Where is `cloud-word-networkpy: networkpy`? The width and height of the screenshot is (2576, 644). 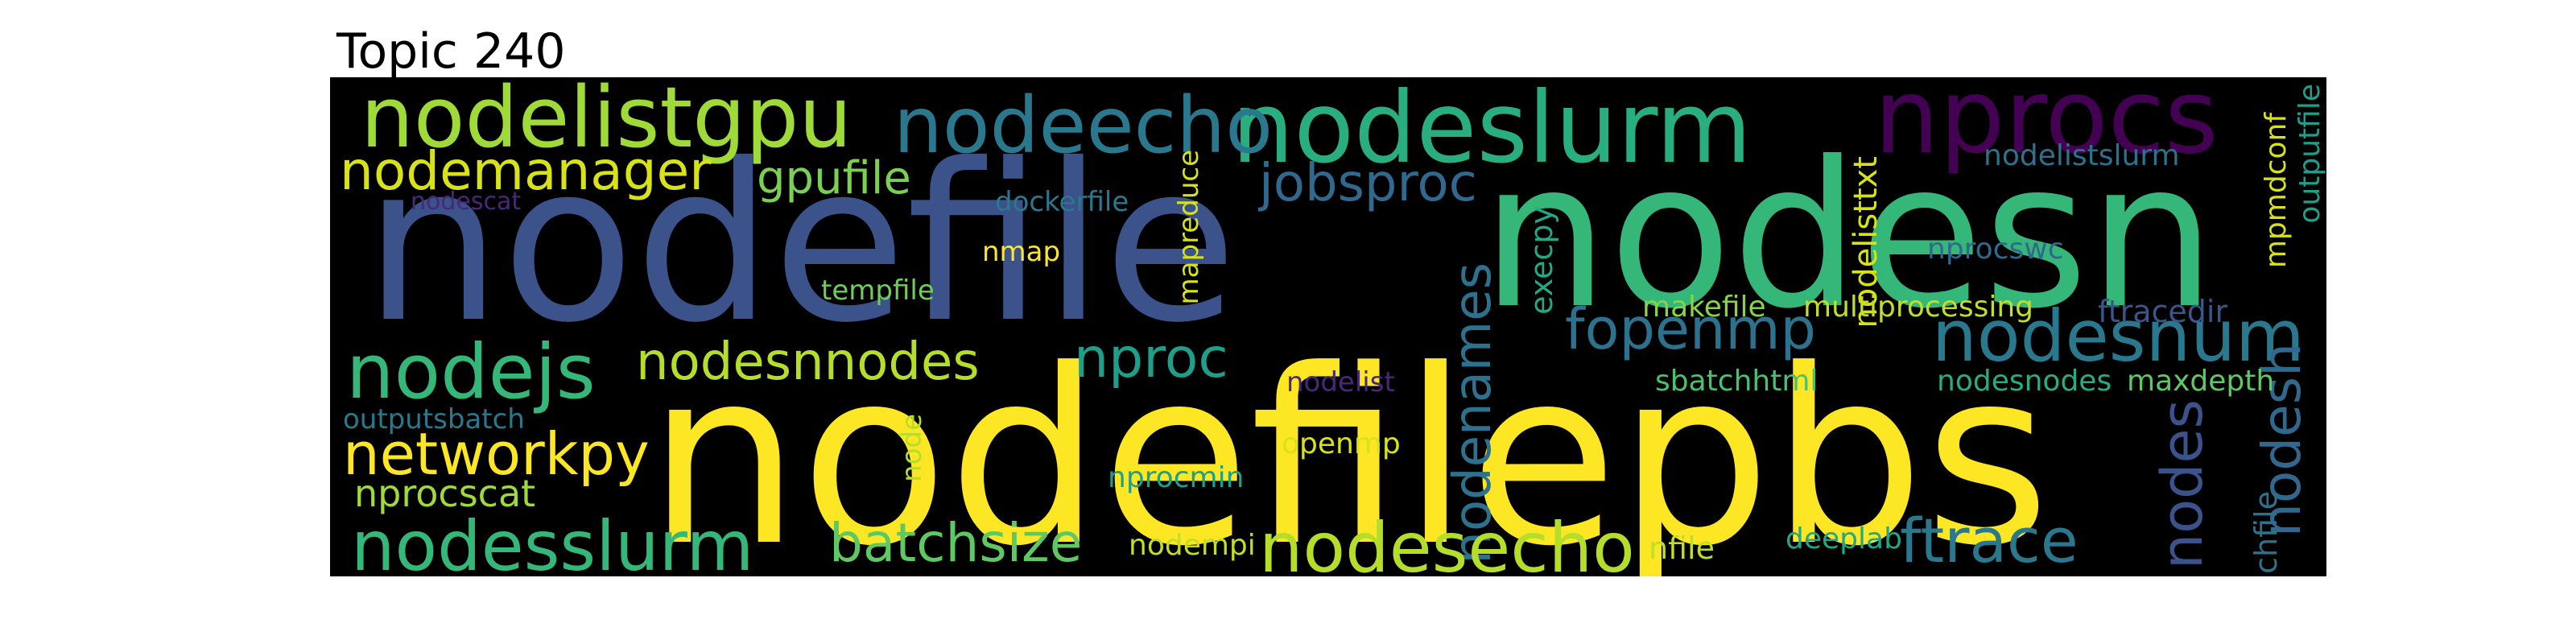 cloud-word-networkpy: networkpy is located at coordinates (496, 454).